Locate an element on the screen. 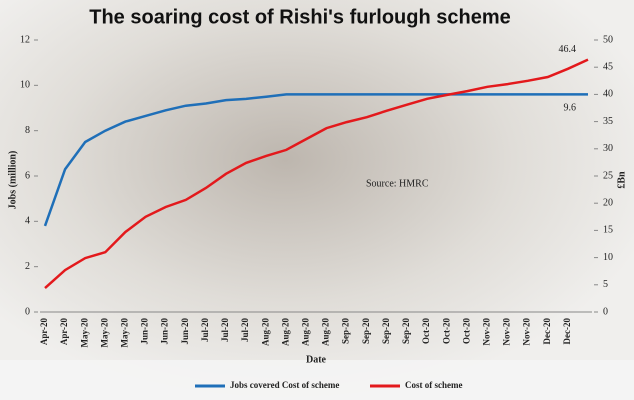  value-label: 9.6 is located at coordinates (570, 108).